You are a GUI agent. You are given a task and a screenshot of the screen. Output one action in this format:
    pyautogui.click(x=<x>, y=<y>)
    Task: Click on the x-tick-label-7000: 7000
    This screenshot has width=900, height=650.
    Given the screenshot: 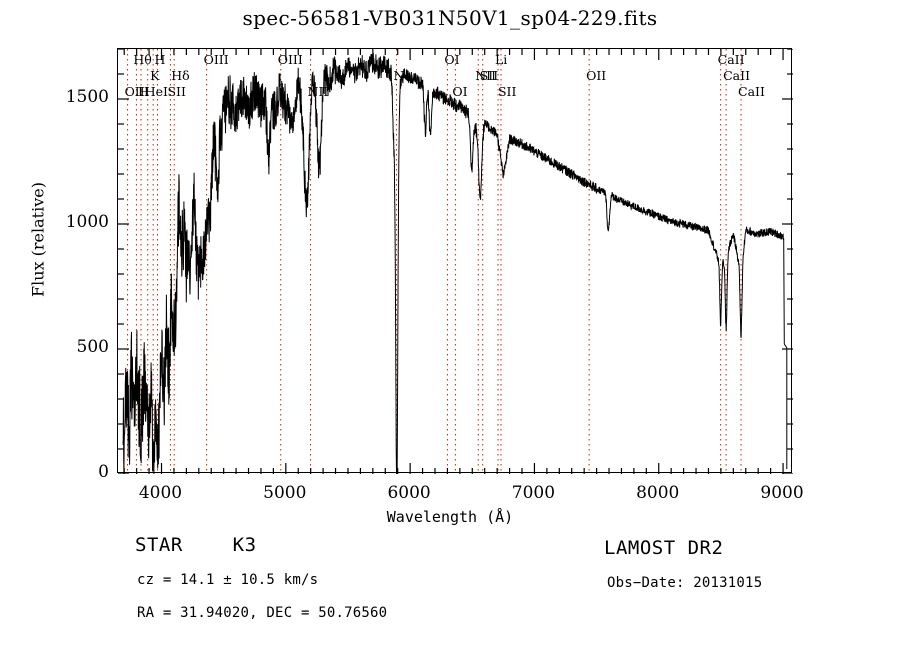 What is the action you would take?
    pyautogui.click(x=533, y=493)
    